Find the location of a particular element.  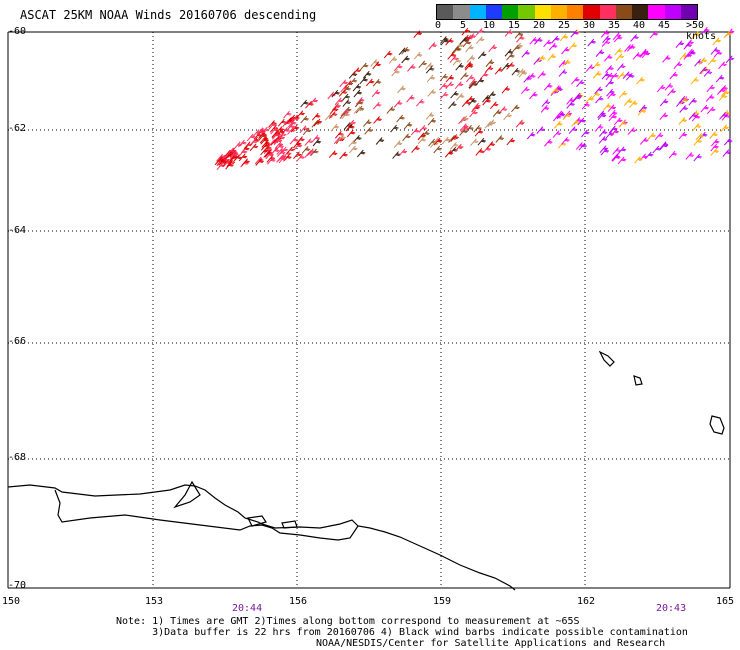

lon-label: 153 is located at coordinates (154, 601).